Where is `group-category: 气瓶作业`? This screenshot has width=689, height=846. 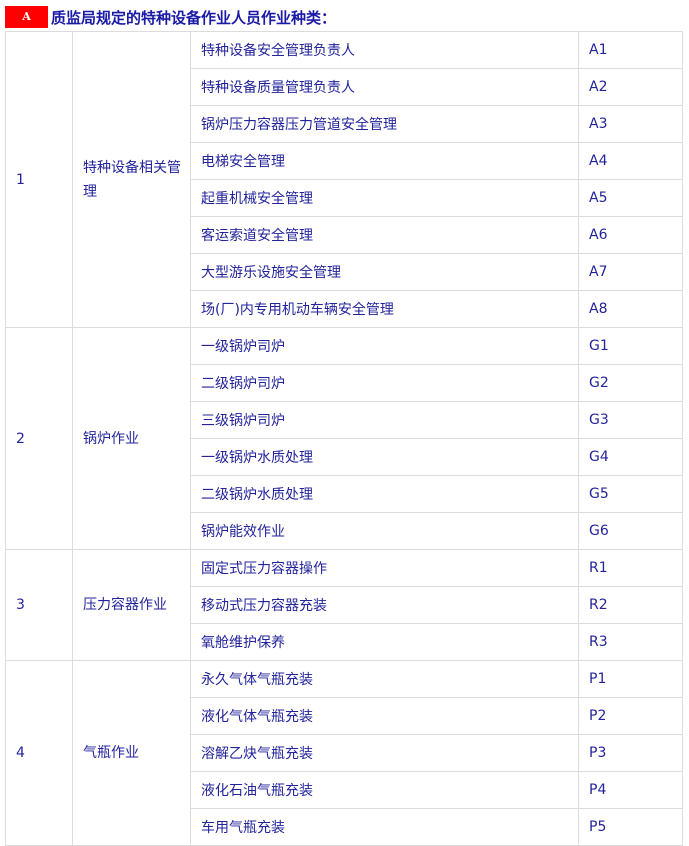
group-category: 气瓶作业 is located at coordinates (131, 753).